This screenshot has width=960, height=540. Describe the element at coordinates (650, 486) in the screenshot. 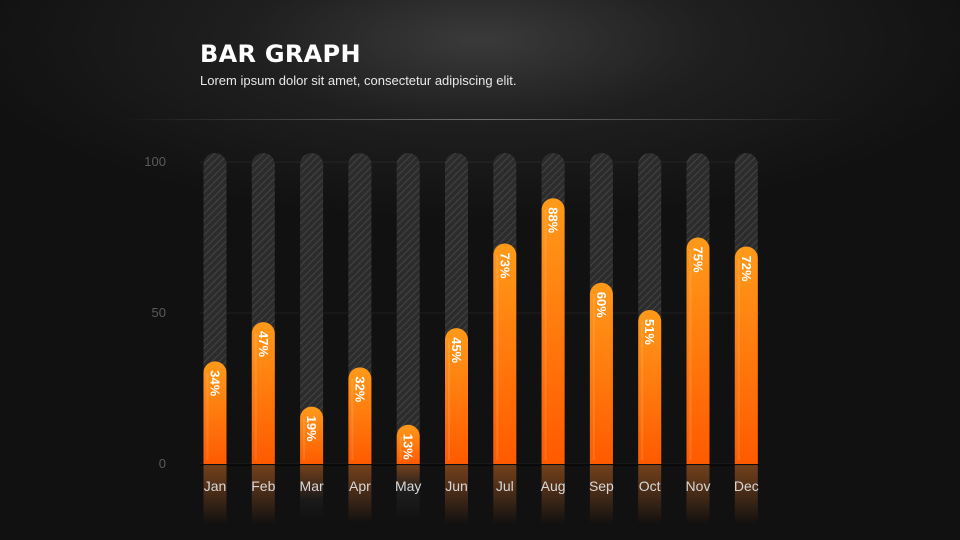

I see `x-tick-label-oct: Oct` at that location.